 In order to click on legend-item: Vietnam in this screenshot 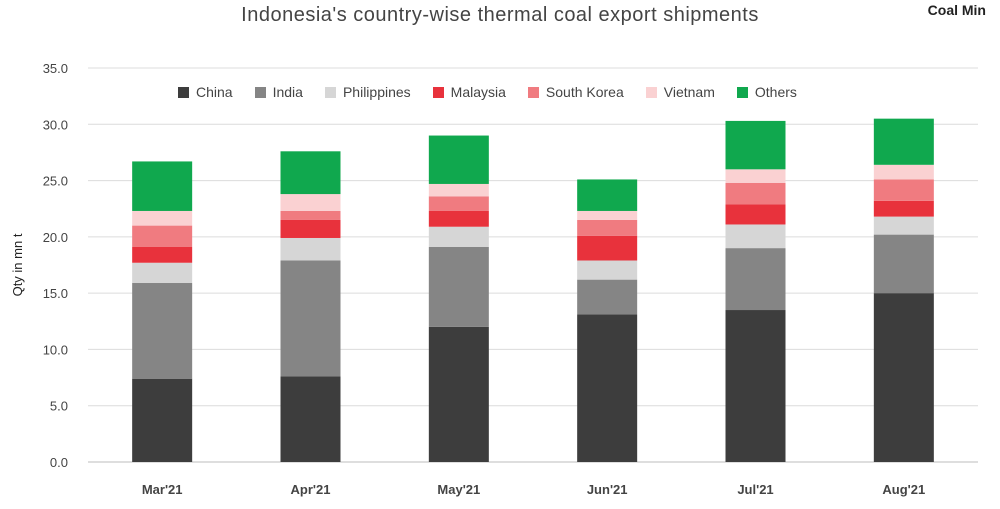, I will do `click(680, 92)`.